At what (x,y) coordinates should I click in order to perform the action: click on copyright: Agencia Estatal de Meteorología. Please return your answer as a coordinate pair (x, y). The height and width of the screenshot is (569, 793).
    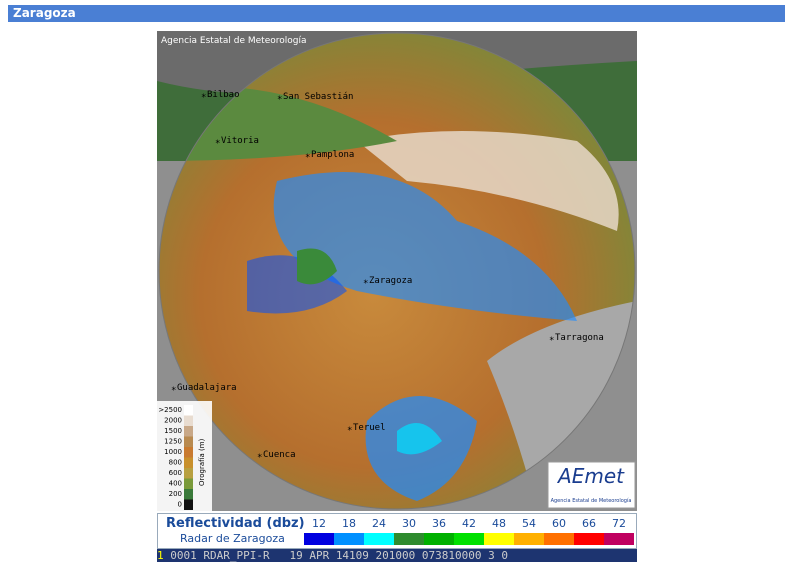
    Looking at the image, I should click on (234, 41).